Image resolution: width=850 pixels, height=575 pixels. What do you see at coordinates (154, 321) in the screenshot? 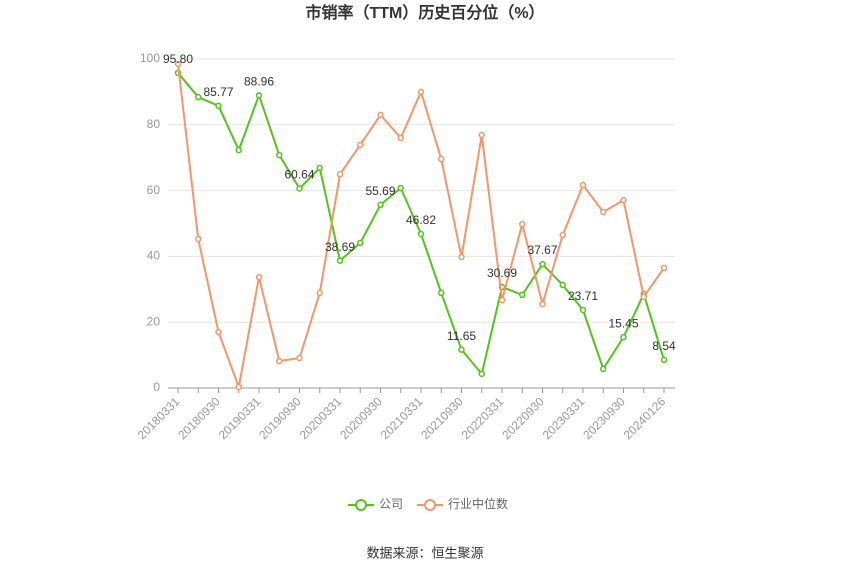
I see `y-tick-label: 20` at bounding box center [154, 321].